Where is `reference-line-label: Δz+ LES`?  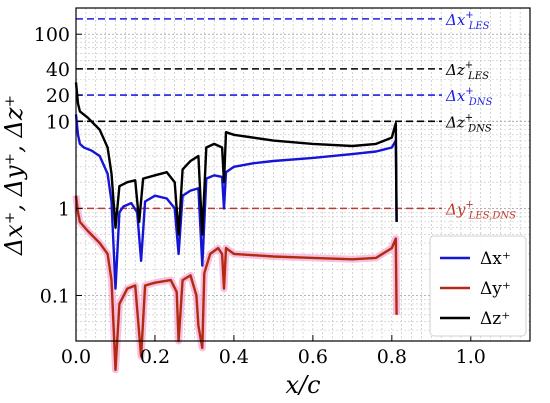
reference-line-label: Δz+ LES is located at coordinates (467, 71).